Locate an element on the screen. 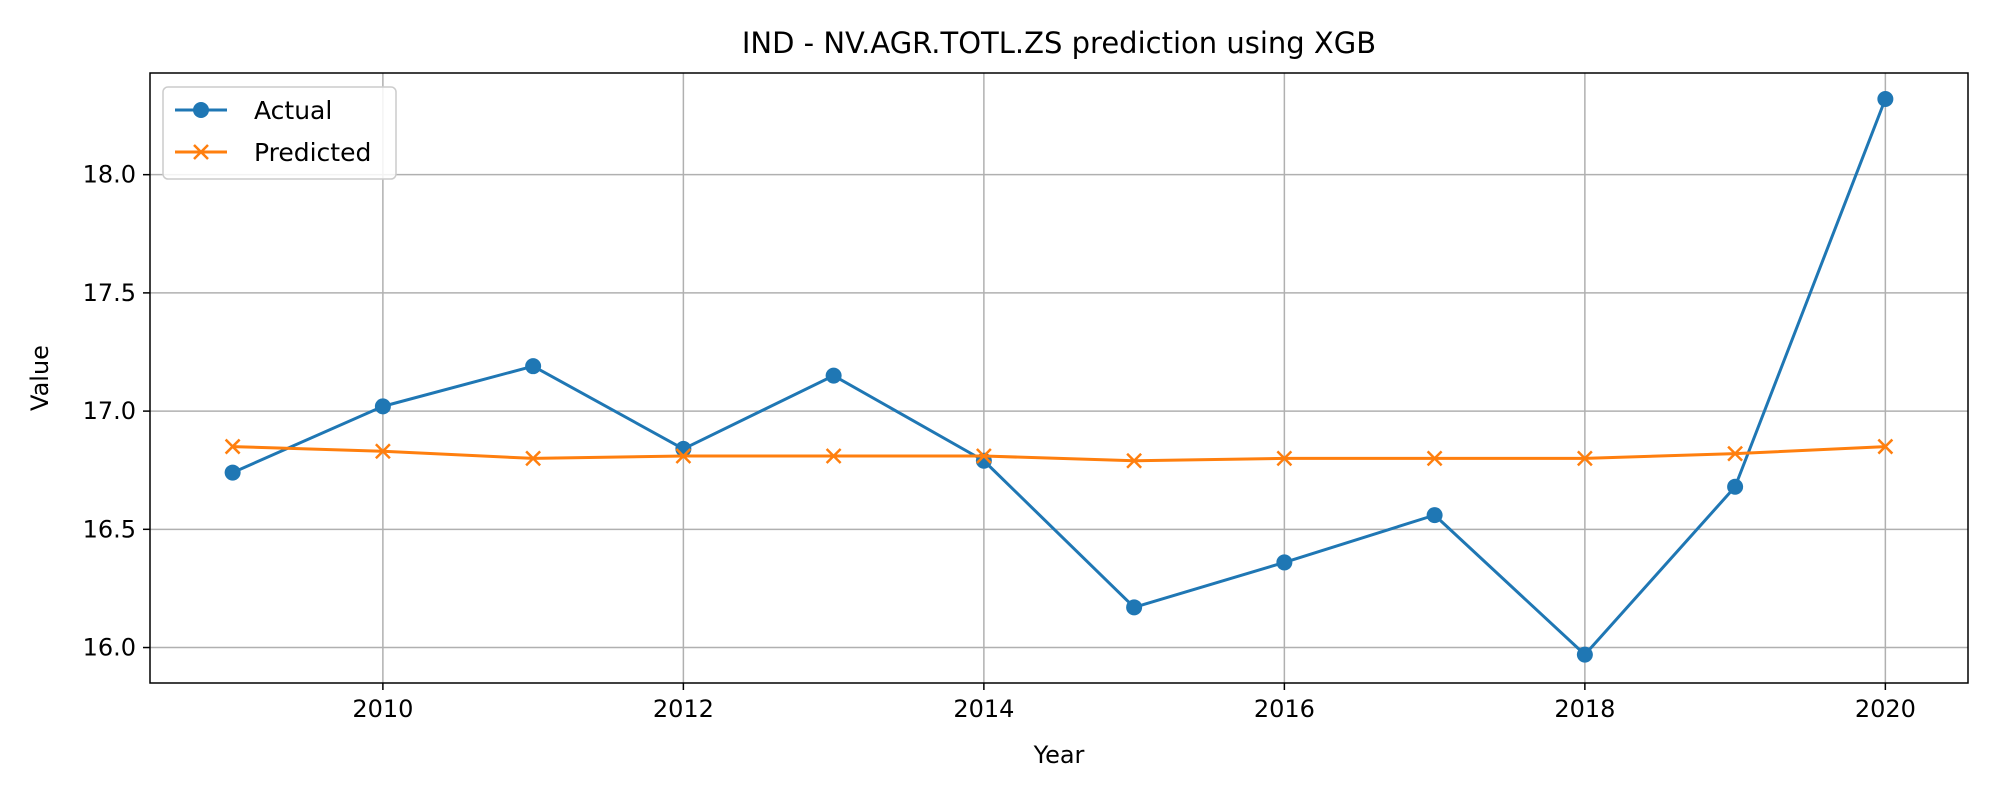  x-tick-label: 2010 is located at coordinates (382, 709).